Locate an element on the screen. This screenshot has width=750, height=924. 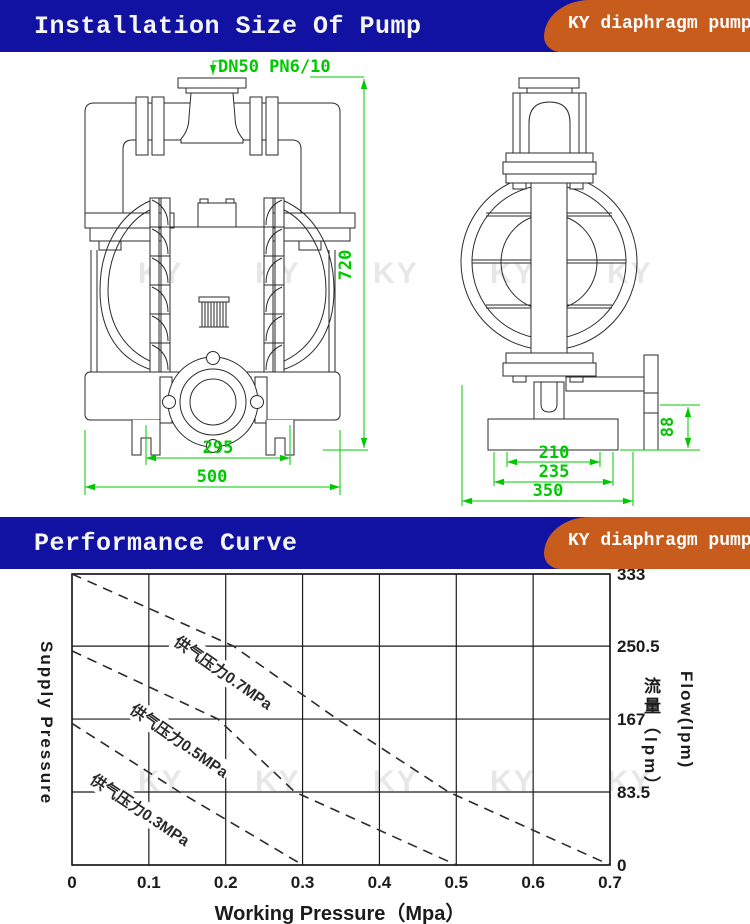
brand-badge-2-label: KY diaphragm pump is located at coordinates (659, 541).